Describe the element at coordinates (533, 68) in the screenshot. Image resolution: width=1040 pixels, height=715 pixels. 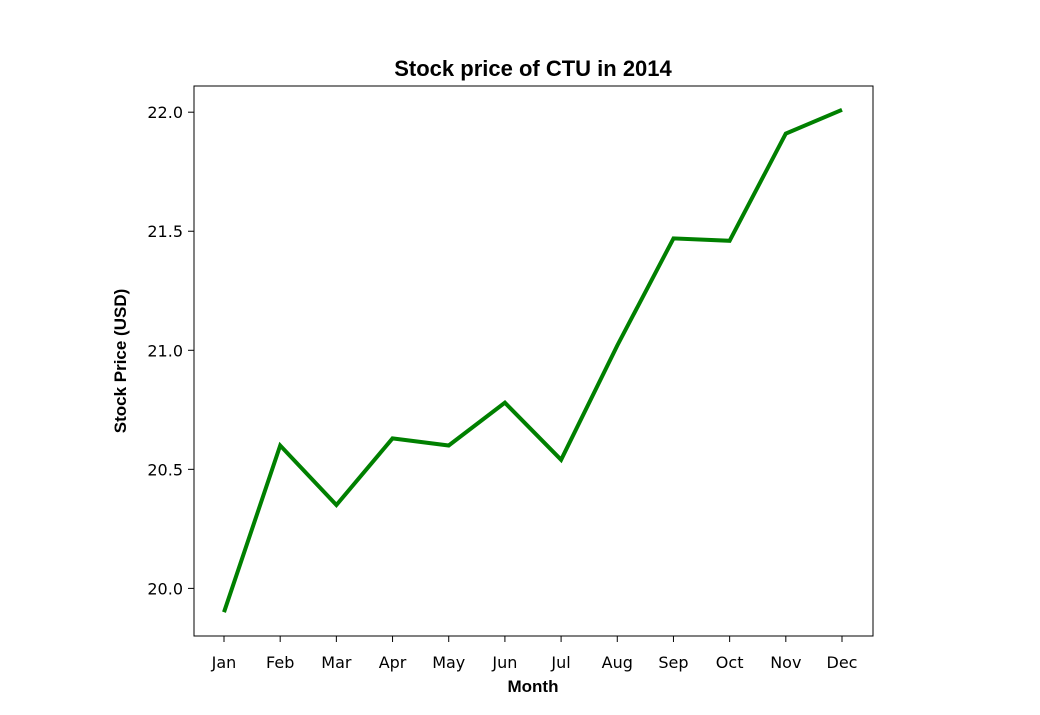
I see `chart-title: Stock price of CTU in 2014` at that location.